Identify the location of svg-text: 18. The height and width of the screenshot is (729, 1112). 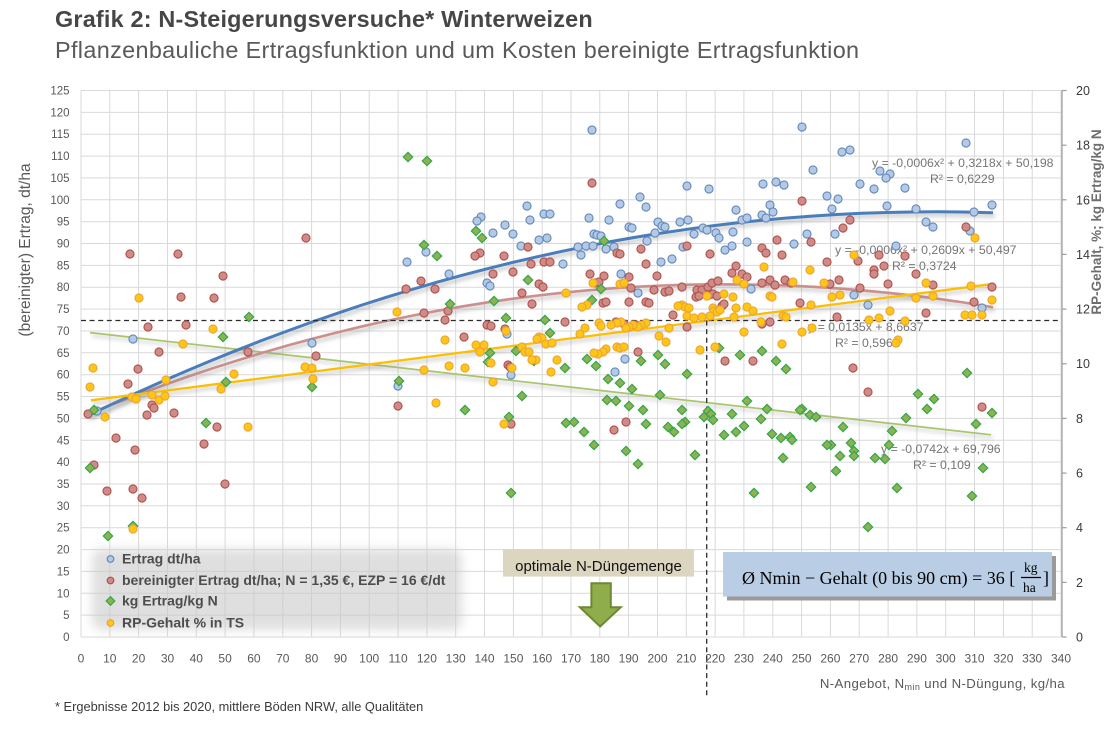
(1083, 146).